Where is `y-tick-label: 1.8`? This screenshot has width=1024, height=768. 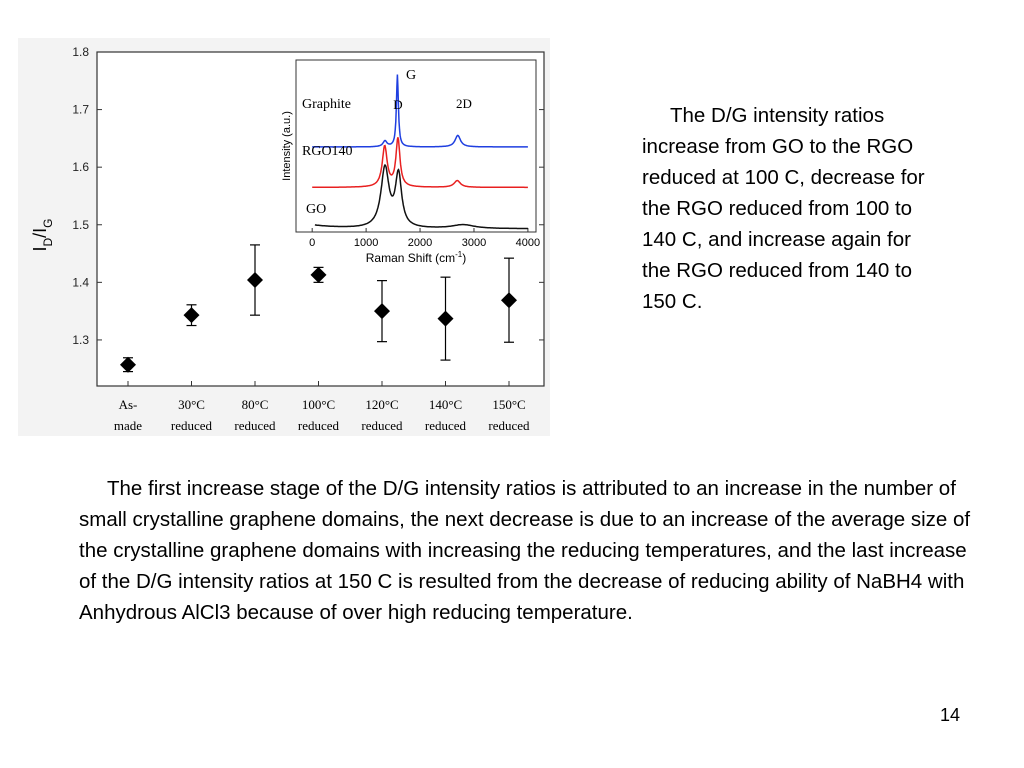 y-tick-label: 1.8 is located at coordinates (80, 52).